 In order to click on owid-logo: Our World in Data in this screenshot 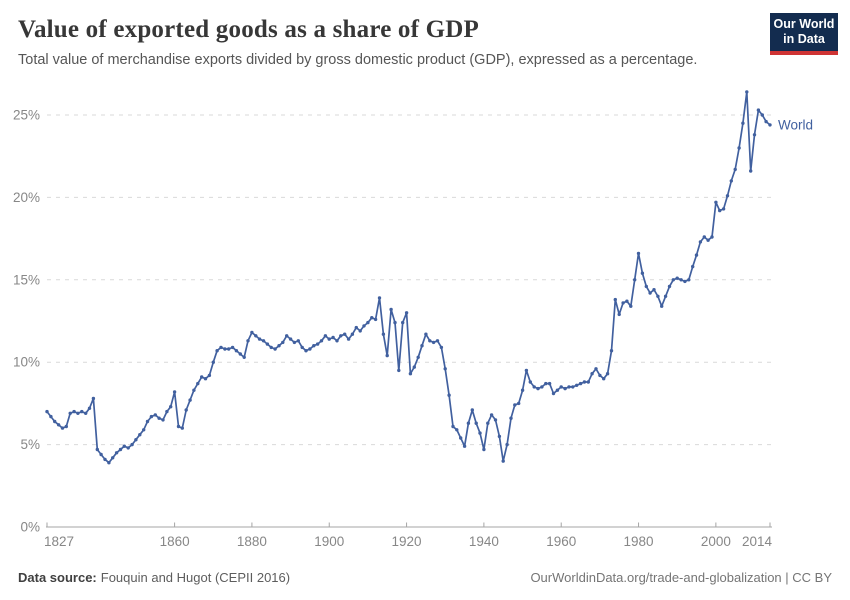, I will do `click(804, 34)`.